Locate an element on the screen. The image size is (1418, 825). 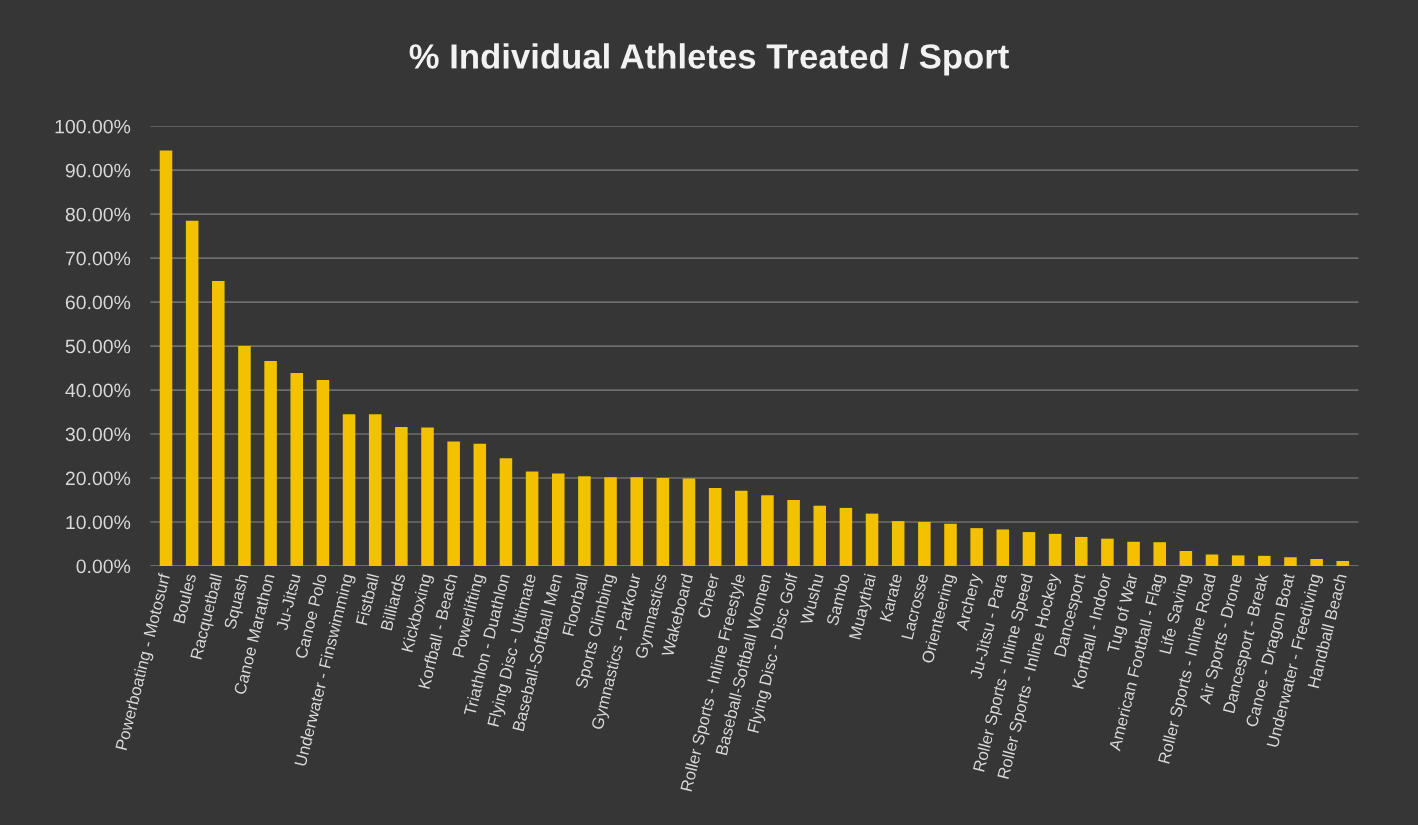
y-tick-label: 100.00% is located at coordinates (93, 126).